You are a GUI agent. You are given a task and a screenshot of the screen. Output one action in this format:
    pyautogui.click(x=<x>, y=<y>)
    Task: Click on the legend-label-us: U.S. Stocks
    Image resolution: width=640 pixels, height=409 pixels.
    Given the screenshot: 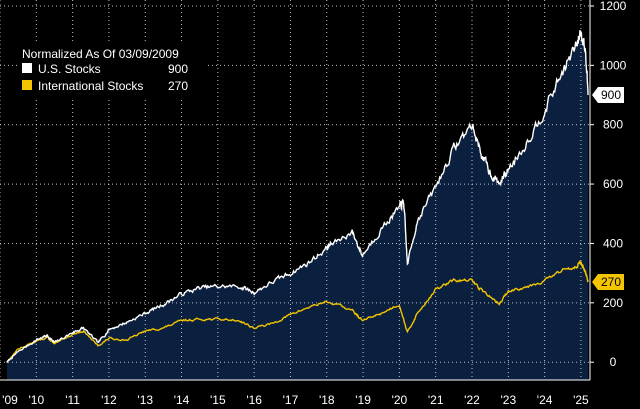 What is the action you would take?
    pyautogui.click(x=69, y=69)
    